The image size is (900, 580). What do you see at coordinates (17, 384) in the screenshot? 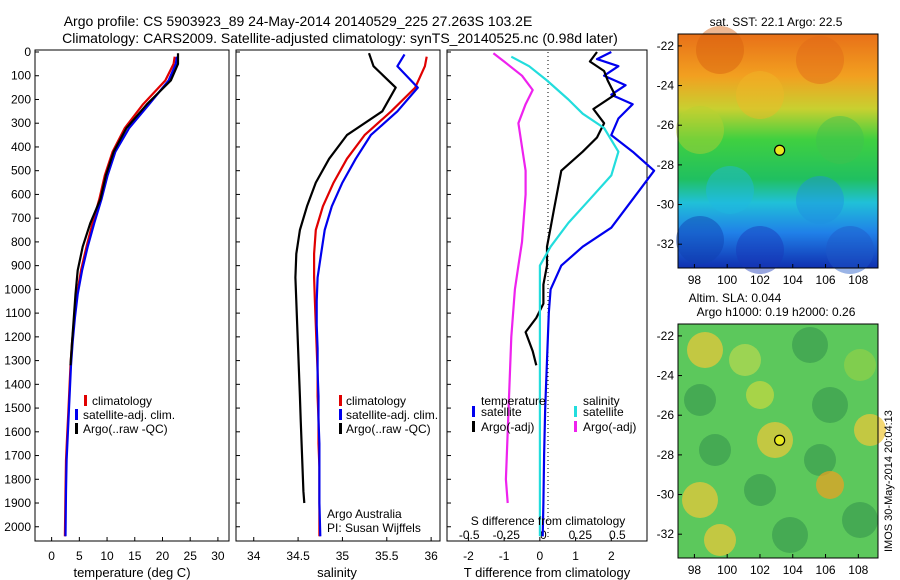
I see `depth-tick-label: 1400` at bounding box center [17, 384].